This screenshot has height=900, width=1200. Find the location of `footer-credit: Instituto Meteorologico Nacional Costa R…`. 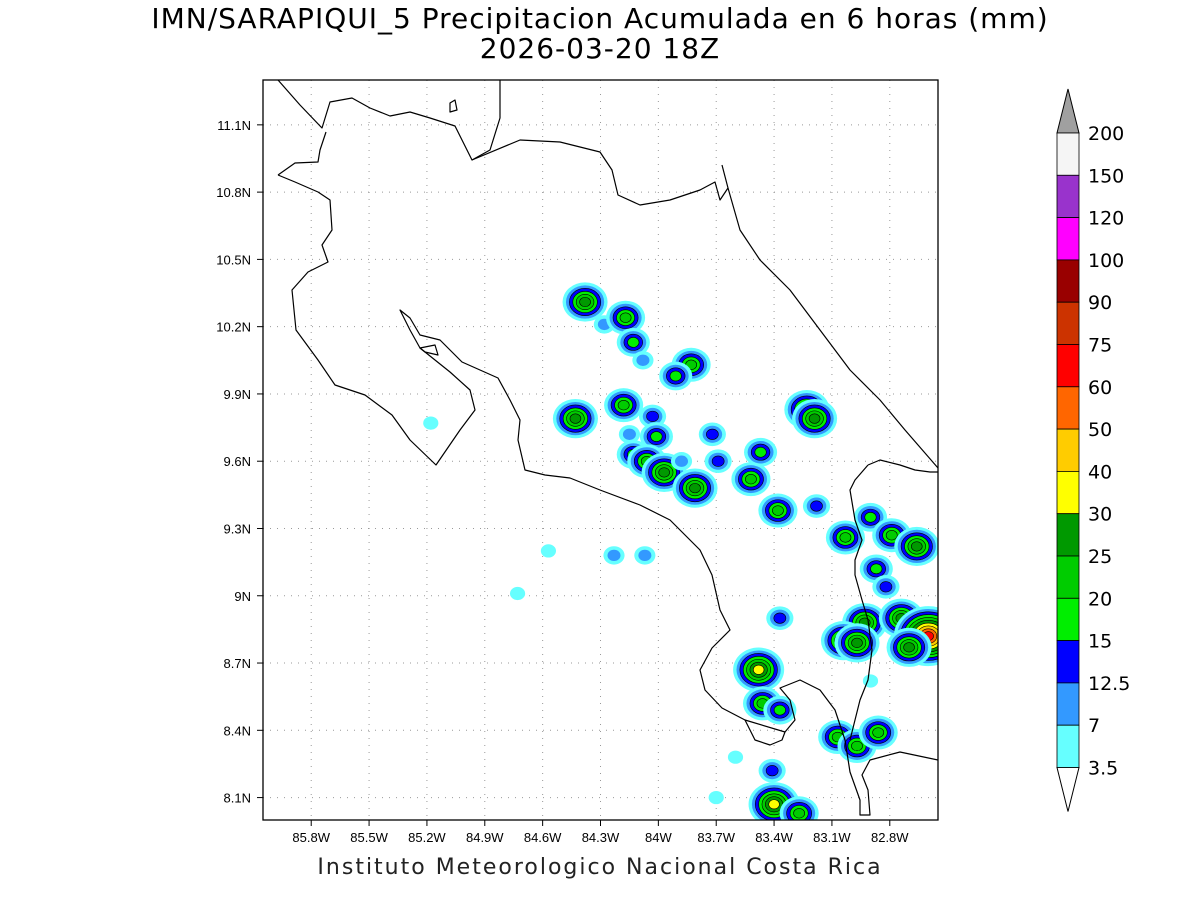

footer-credit: Instituto Meteorologico Nacional Costa R… is located at coordinates (600, 867).